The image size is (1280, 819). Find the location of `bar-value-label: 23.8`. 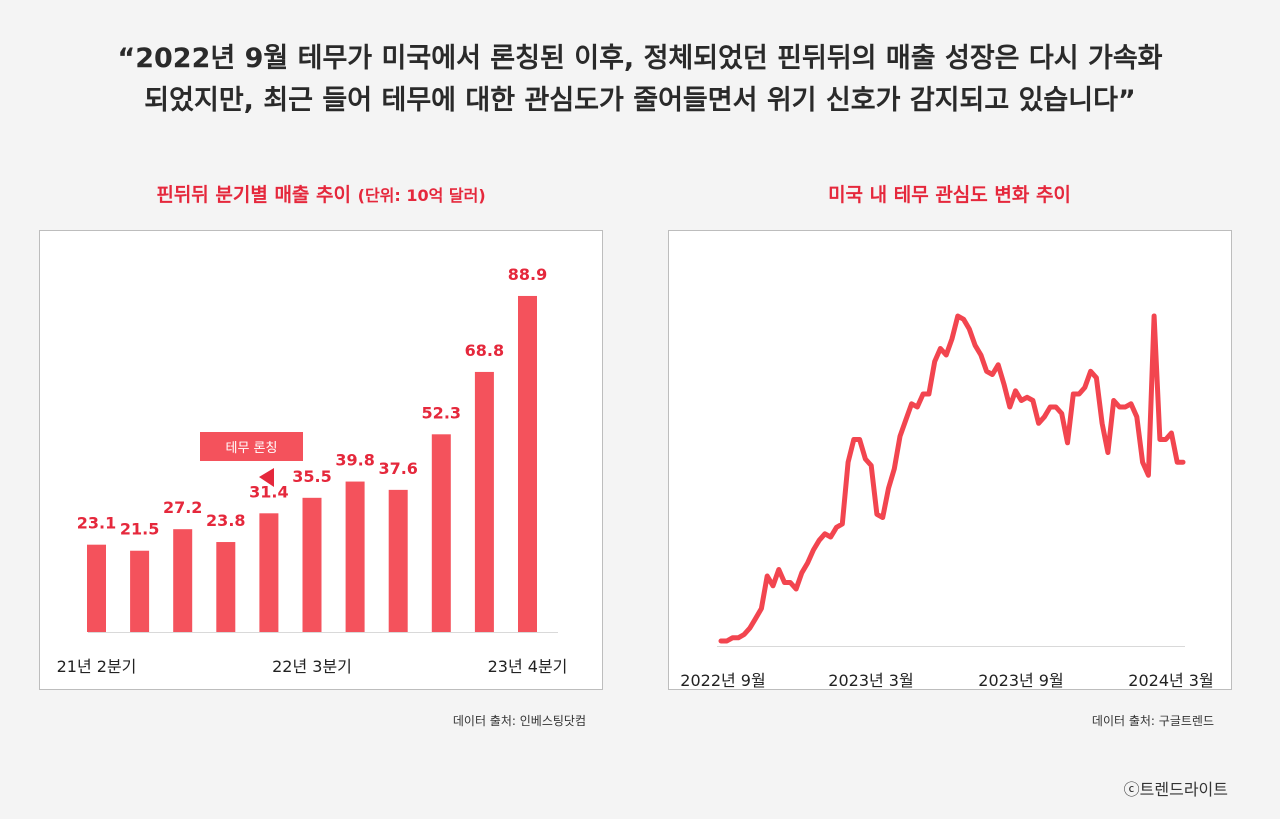

bar-value-label: 23.8 is located at coordinates (225, 520).